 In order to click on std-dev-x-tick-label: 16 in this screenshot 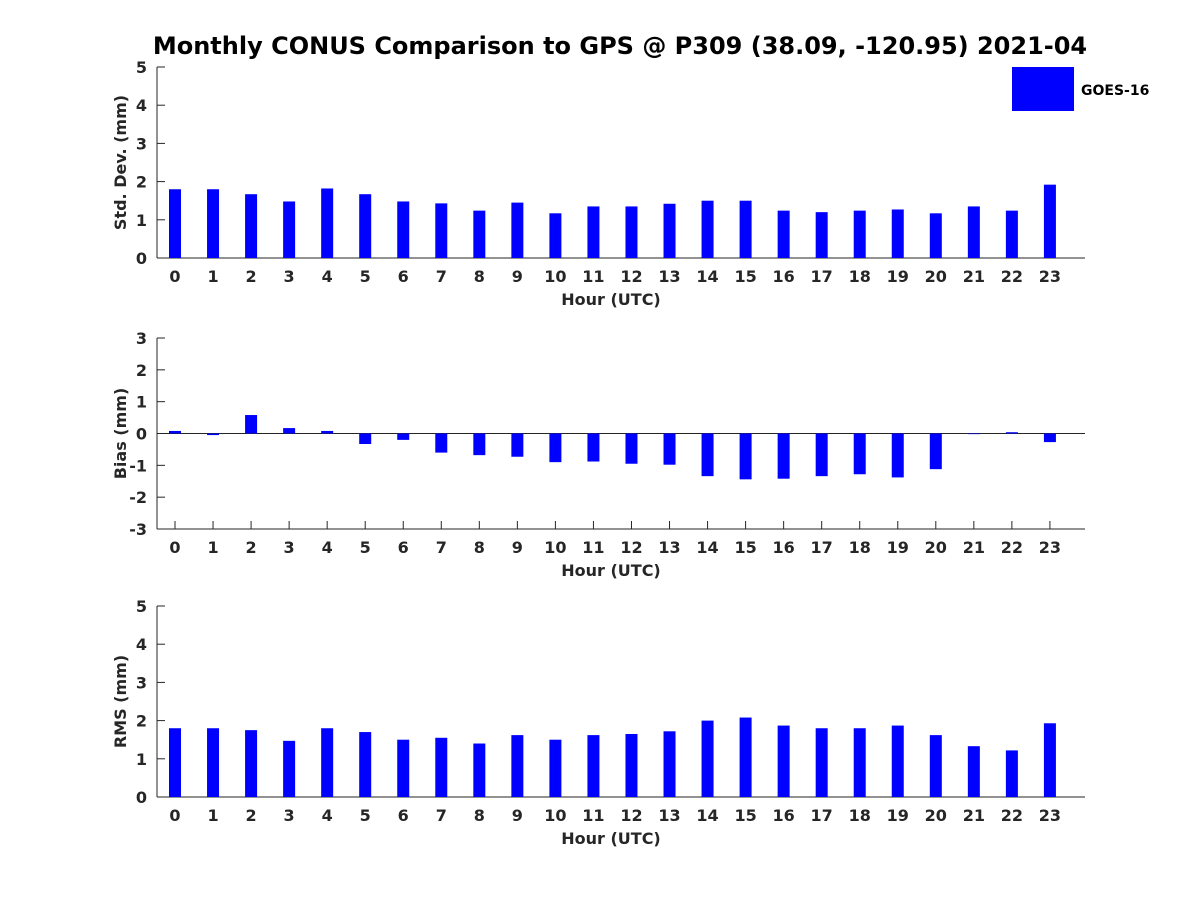, I will do `click(784, 276)`.